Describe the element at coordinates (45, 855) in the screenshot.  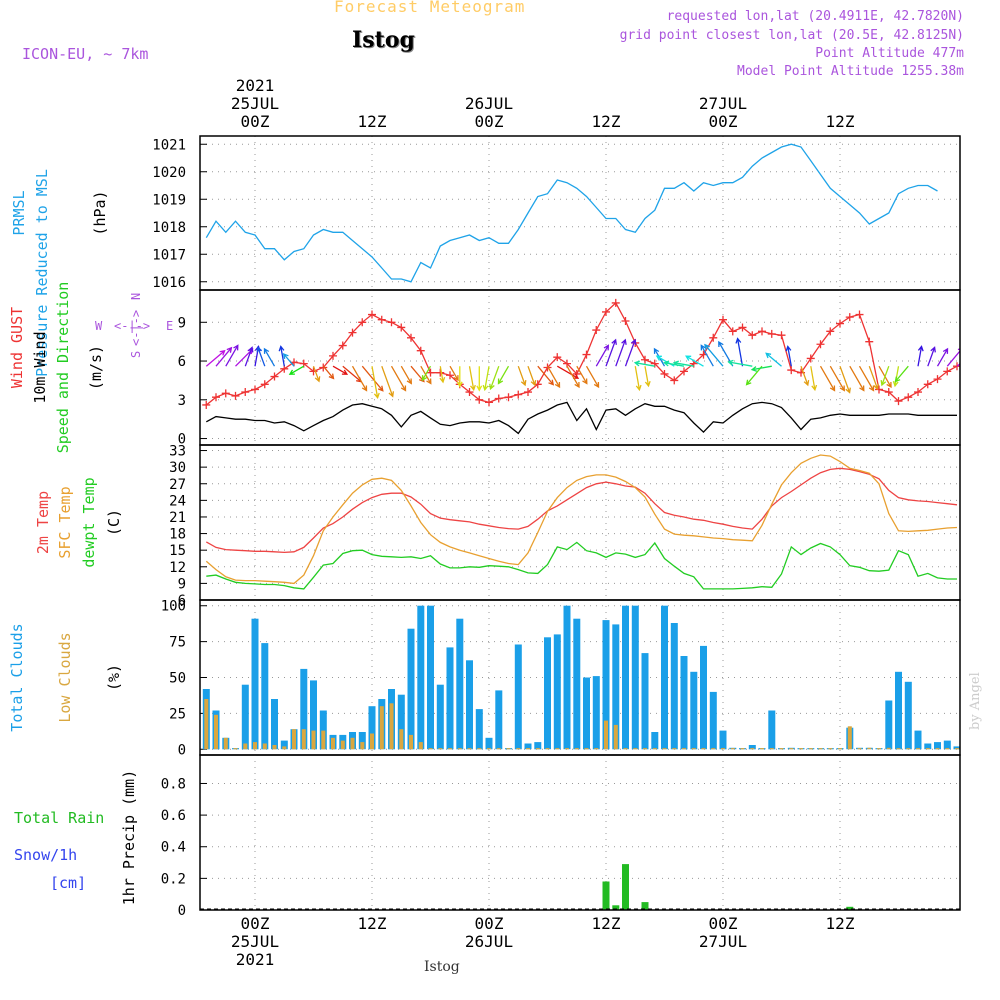
I see `precip-legend-label: Snow/1h` at that location.